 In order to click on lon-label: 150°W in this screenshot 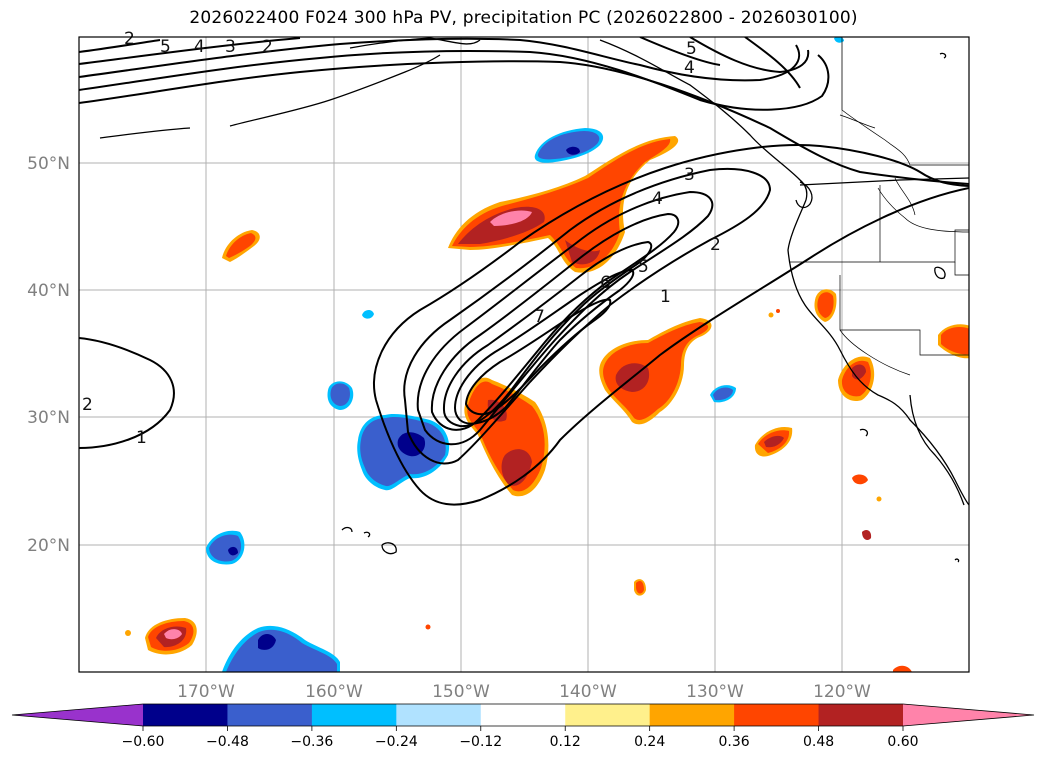, I will do `click(461, 692)`.